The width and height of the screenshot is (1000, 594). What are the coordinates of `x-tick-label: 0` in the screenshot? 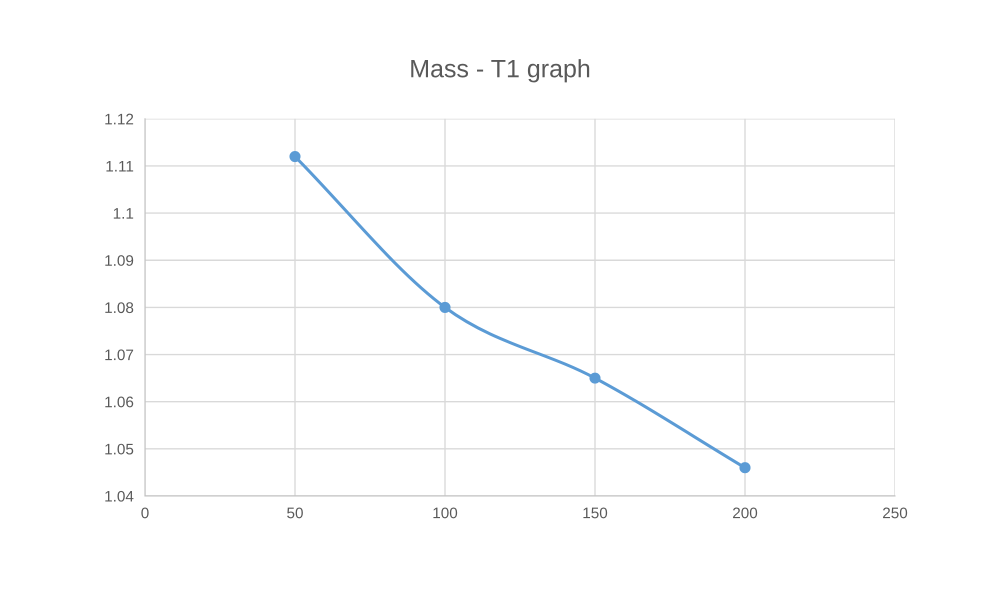 It's located at (145, 513).